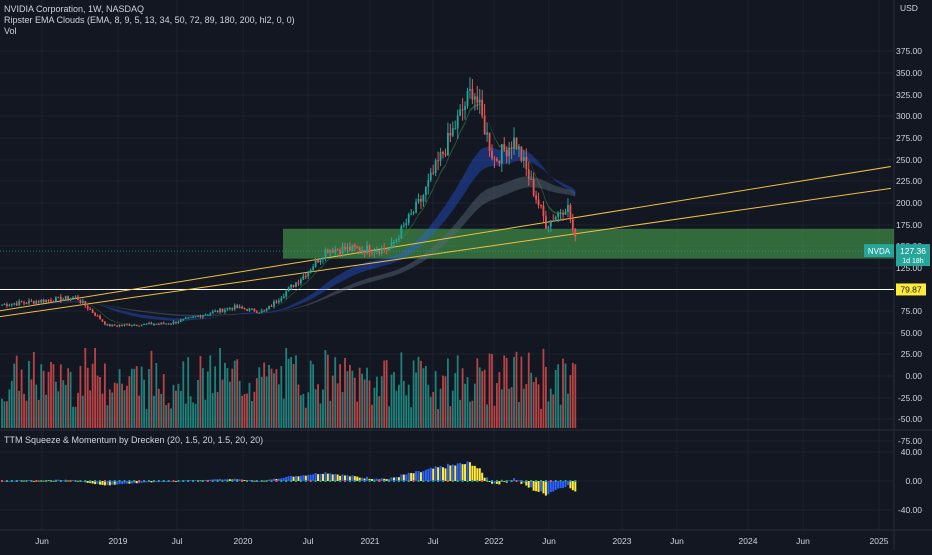 This screenshot has height=555, width=932. I want to click on last-price-label: 127.36, so click(913, 251).